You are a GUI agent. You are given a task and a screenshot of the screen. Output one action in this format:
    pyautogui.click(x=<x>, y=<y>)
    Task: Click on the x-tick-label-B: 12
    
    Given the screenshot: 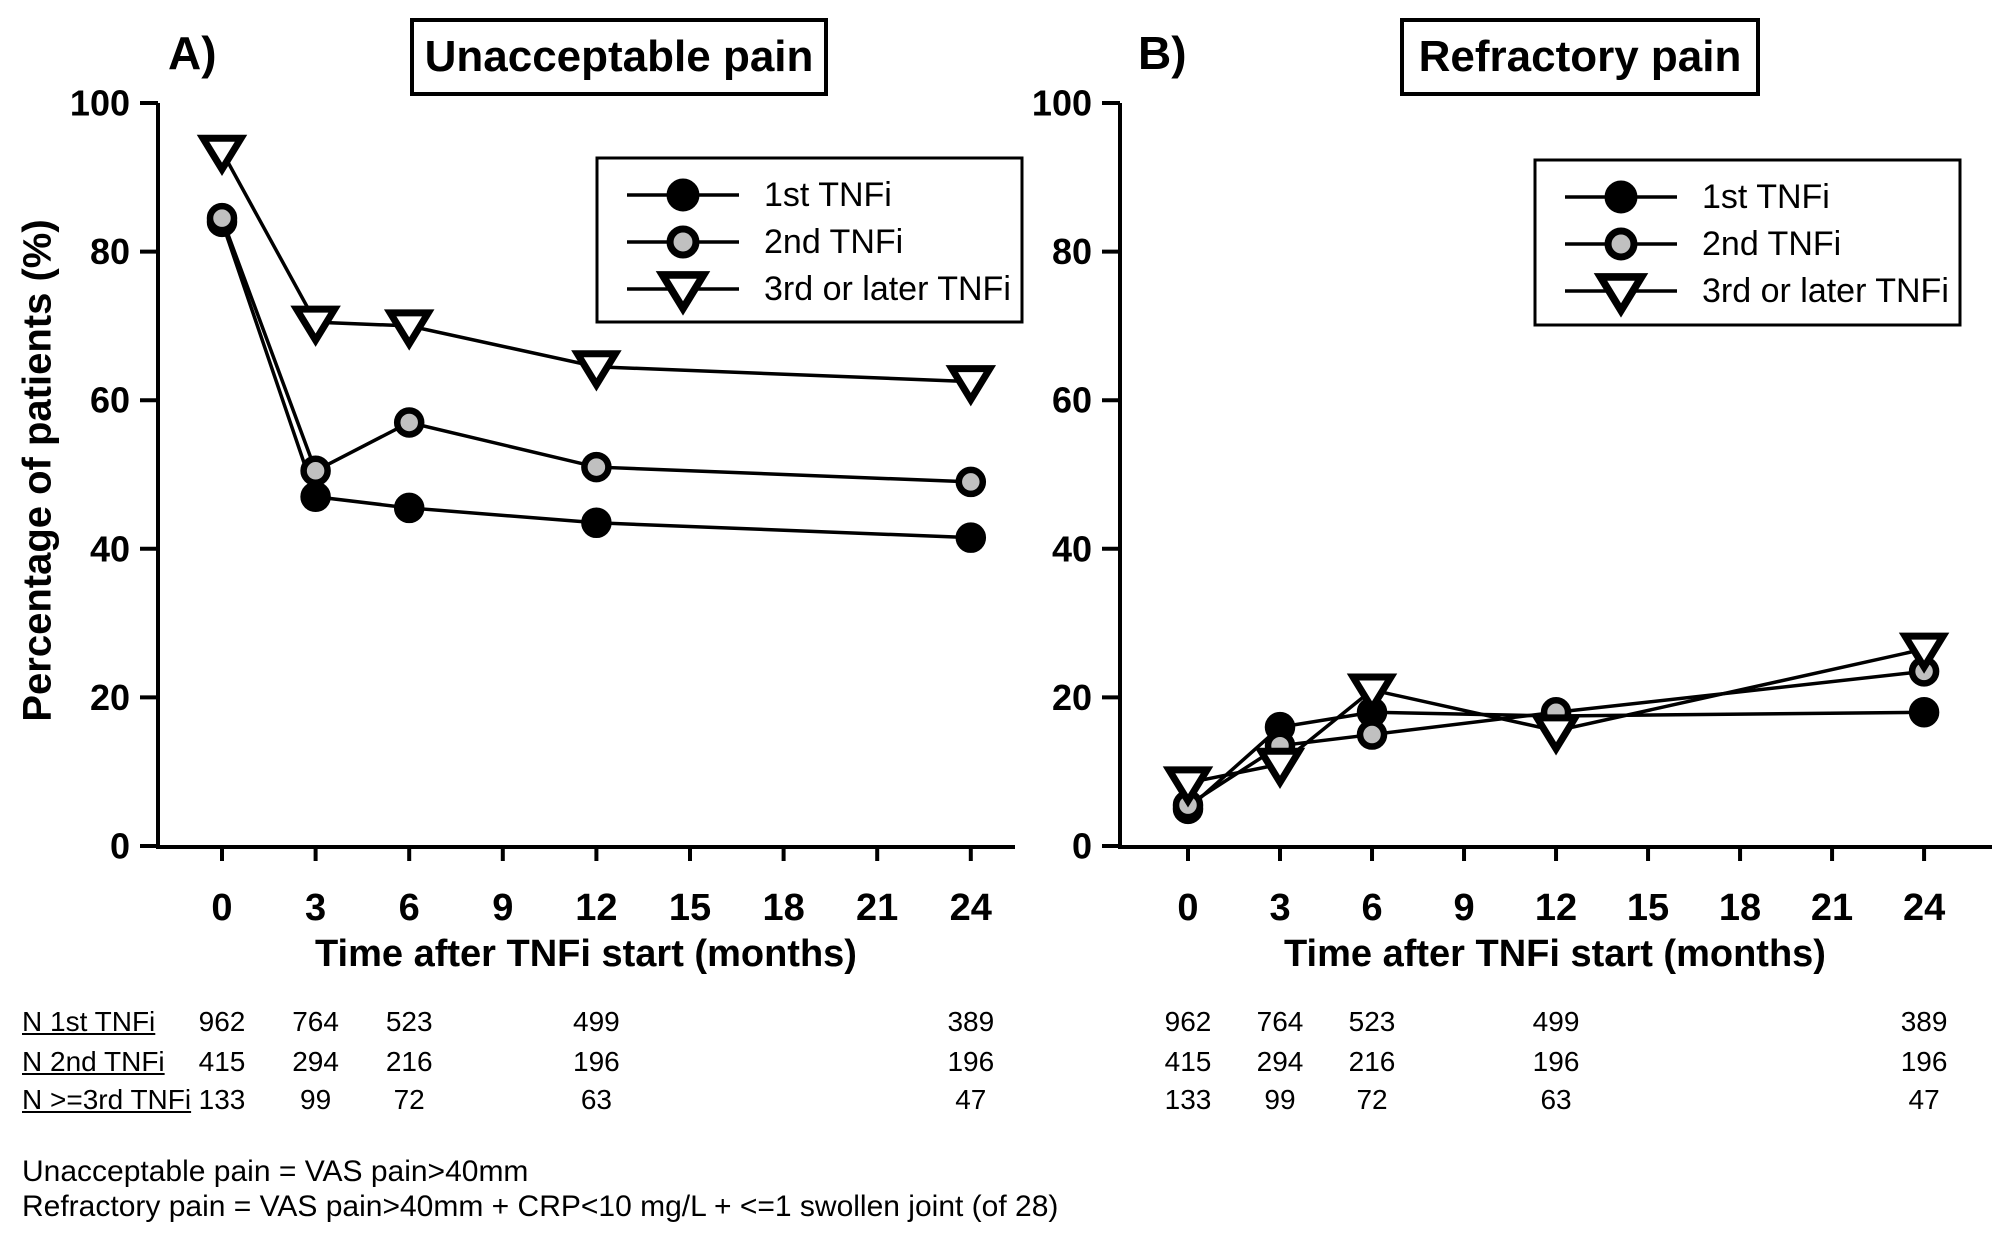 What is the action you would take?
    pyautogui.click(x=1556, y=908)
    